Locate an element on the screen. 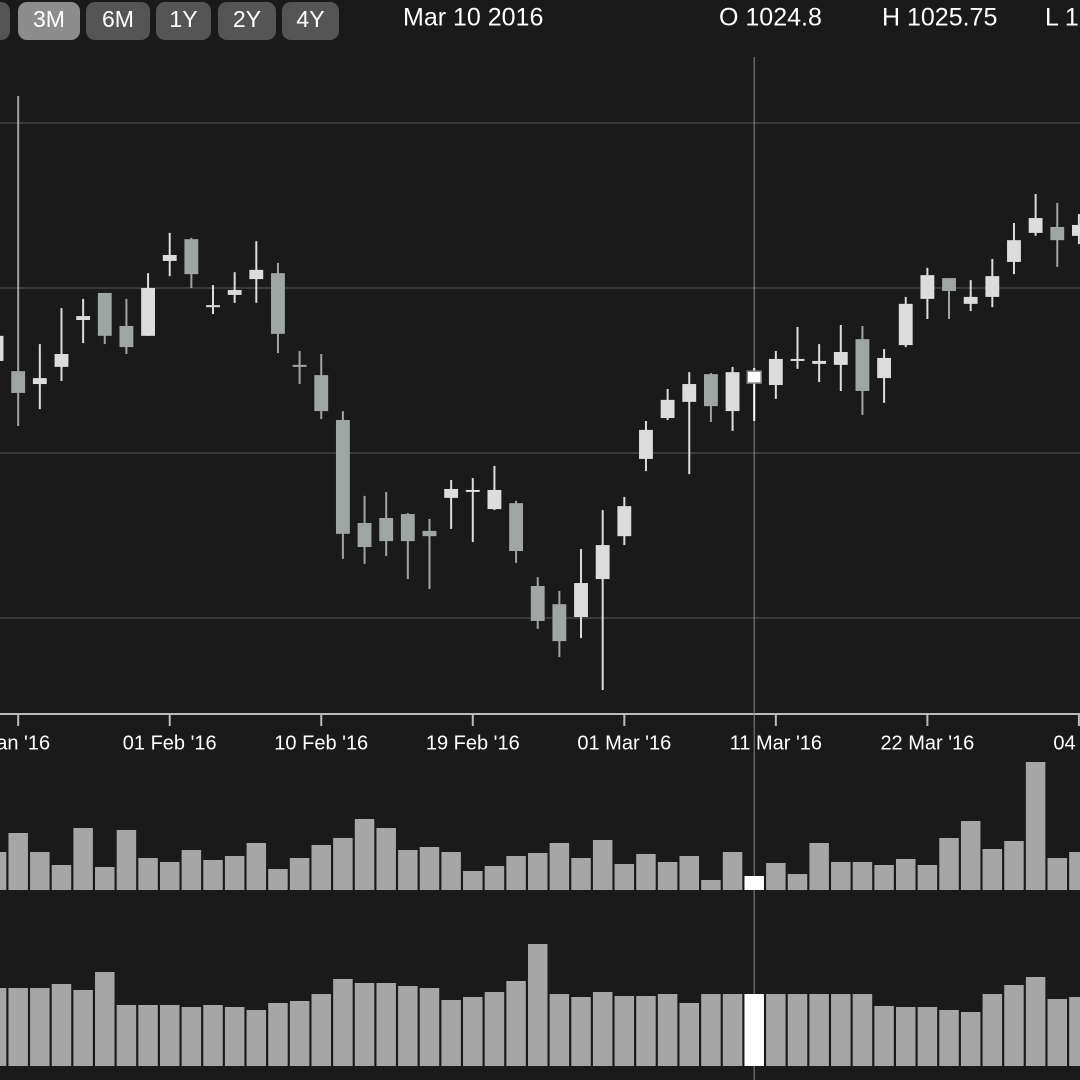 This screenshot has height=1080, width=1080. x-tick-label: 10 Feb '16 is located at coordinates (321, 743).